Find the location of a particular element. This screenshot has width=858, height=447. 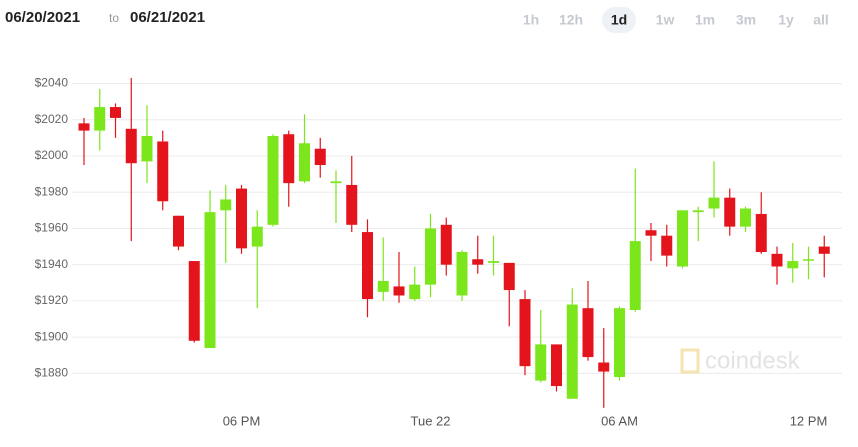

y-tick-label: $1880 is located at coordinates (52, 373).